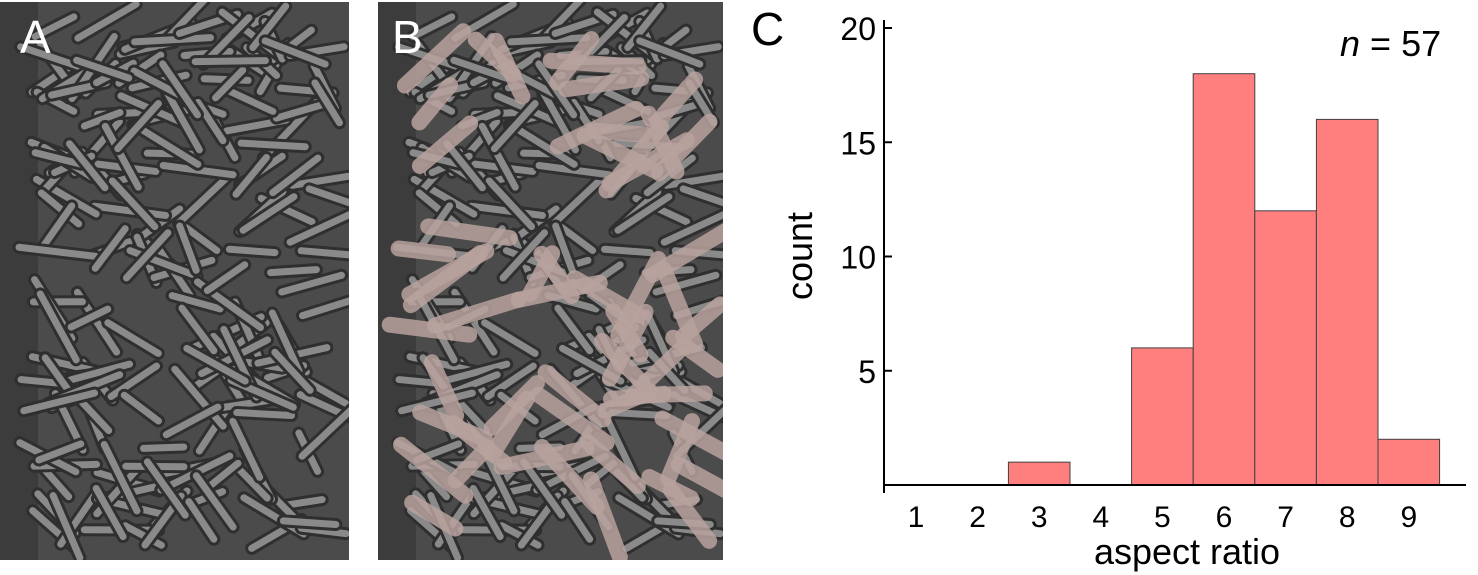  What do you see at coordinates (1406, 43) in the screenshot?
I see `sample-size-value: = 57` at bounding box center [1406, 43].